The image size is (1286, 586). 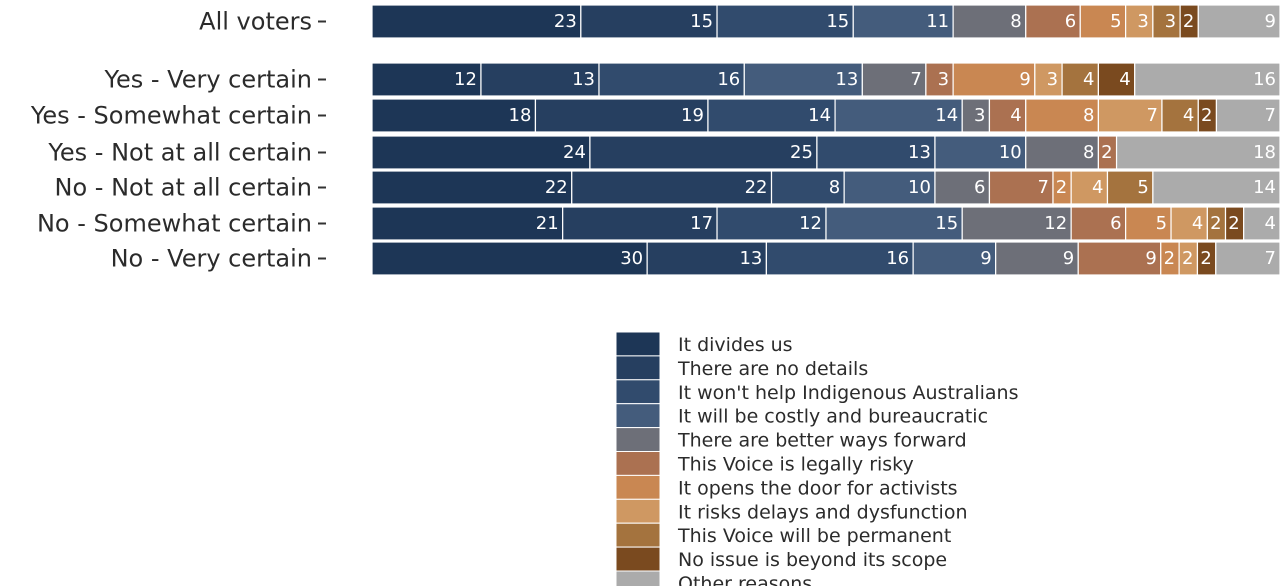 I want to click on data-label: 6, so click(x=1070, y=21).